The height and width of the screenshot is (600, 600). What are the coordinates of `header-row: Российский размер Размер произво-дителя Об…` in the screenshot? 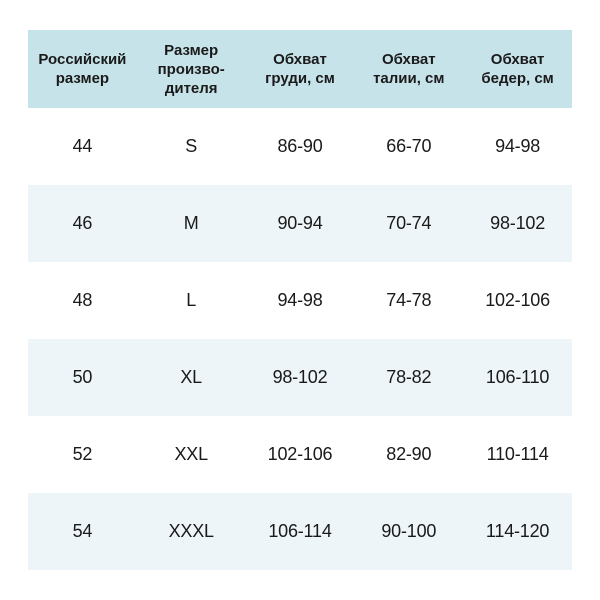 It's located at (300, 69).